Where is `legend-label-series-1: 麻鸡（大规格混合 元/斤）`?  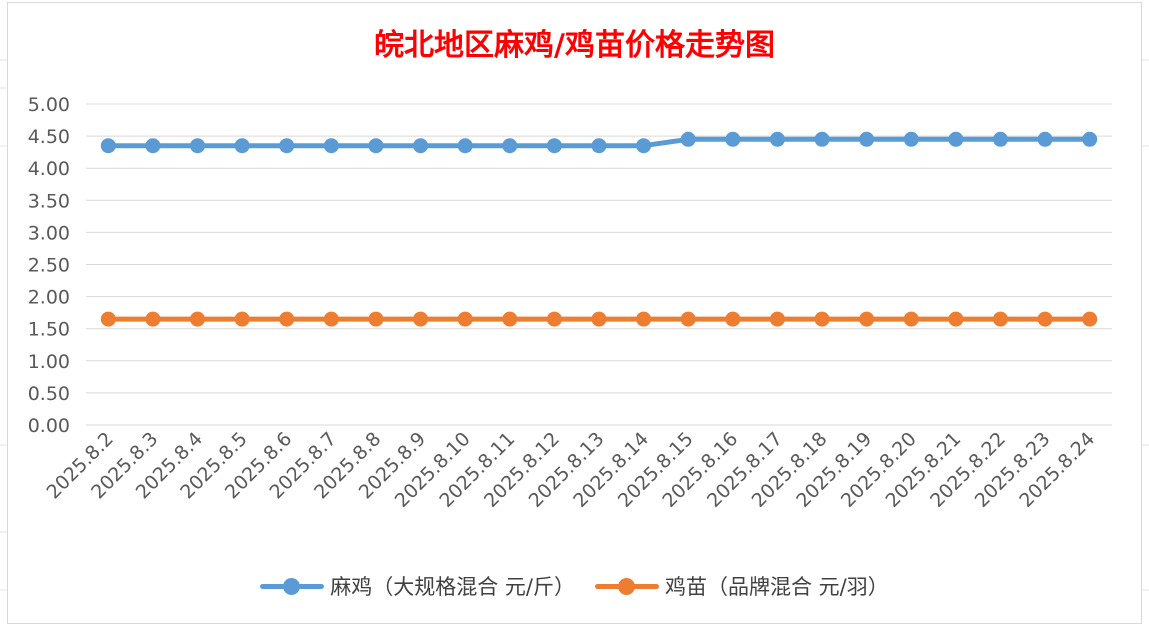 legend-label-series-1: 麻鸡（大规格混合 元/斤） is located at coordinates (452, 587).